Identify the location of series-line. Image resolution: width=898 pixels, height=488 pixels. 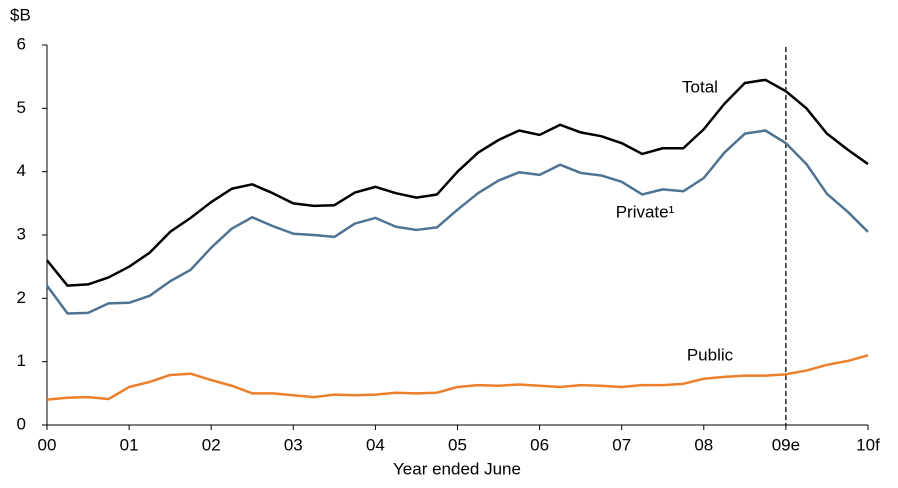
(457, 377).